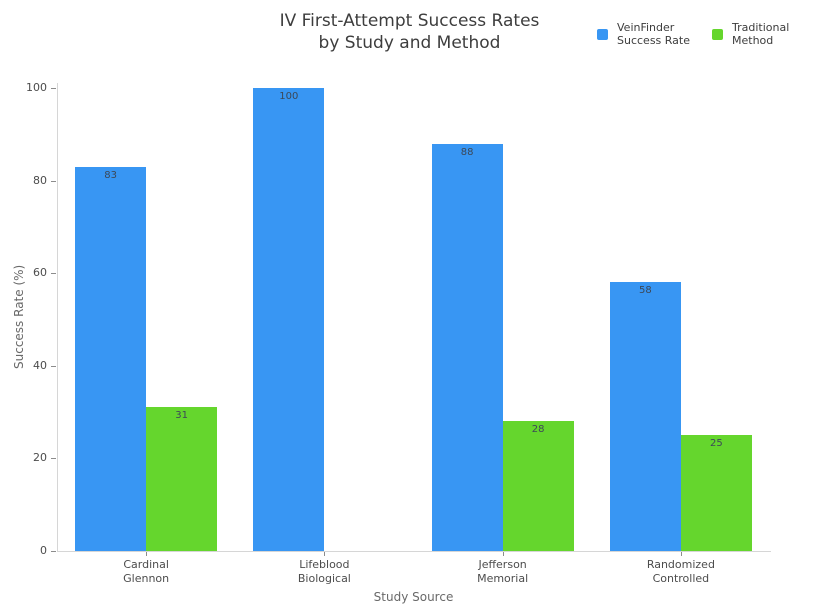 The width and height of the screenshot is (819, 614). What do you see at coordinates (716, 493) in the screenshot?
I see `traditional-bar: 25` at bounding box center [716, 493].